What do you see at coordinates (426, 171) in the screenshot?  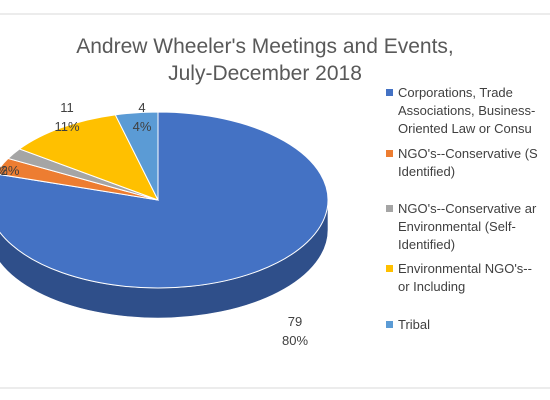 I see `legend-label-1-line-1: Identified)` at bounding box center [426, 171].